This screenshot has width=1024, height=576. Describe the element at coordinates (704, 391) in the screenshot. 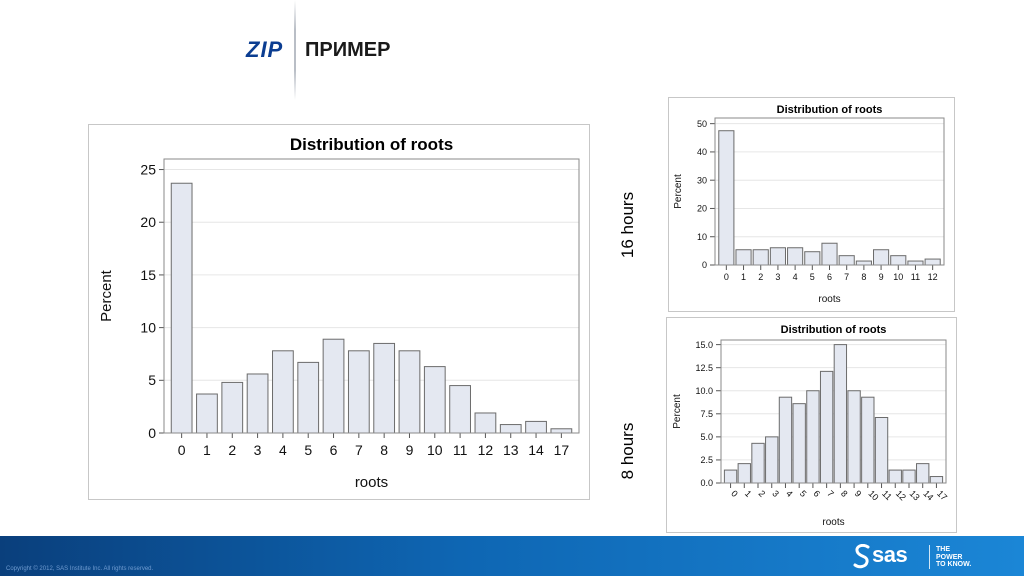

I see `y-tick-label: 10.0` at that location.